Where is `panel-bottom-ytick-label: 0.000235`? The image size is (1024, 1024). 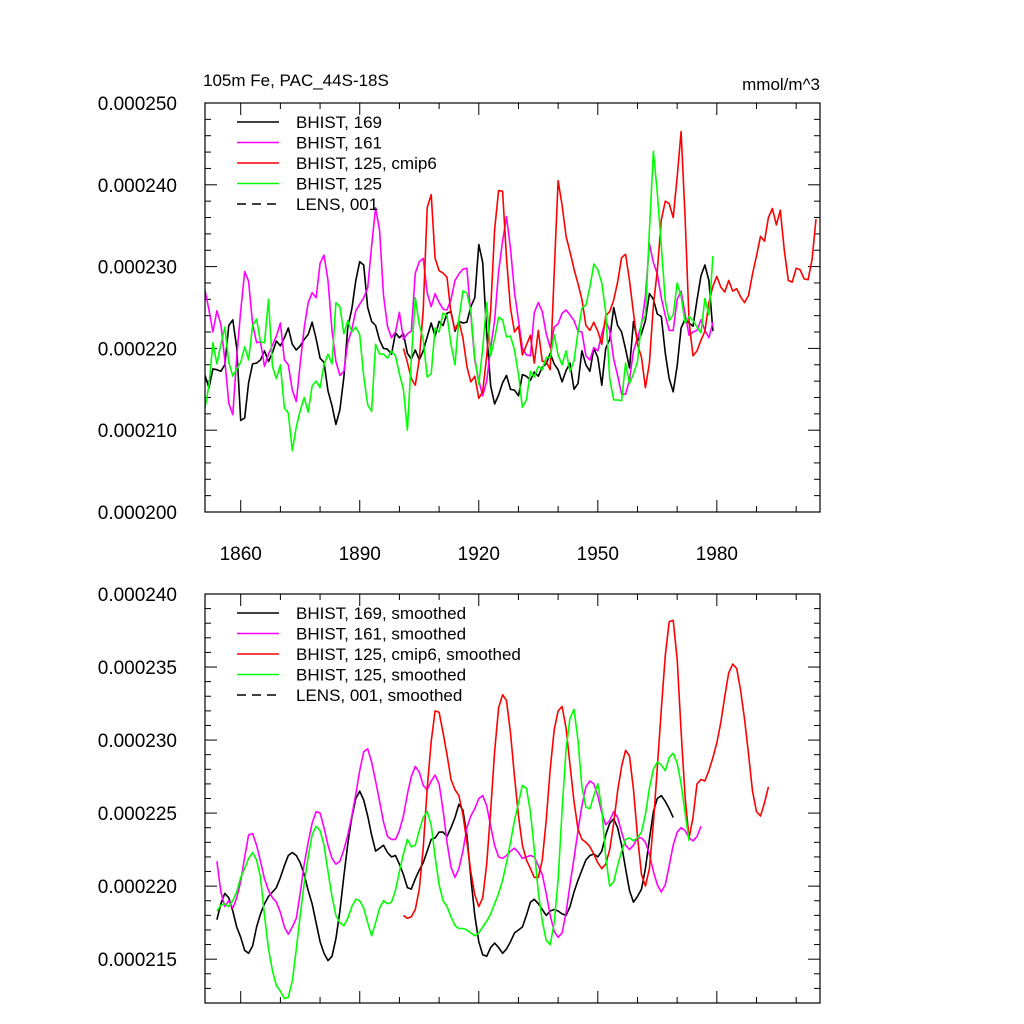 panel-bottom-ytick-label: 0.000235 is located at coordinates (137, 668).